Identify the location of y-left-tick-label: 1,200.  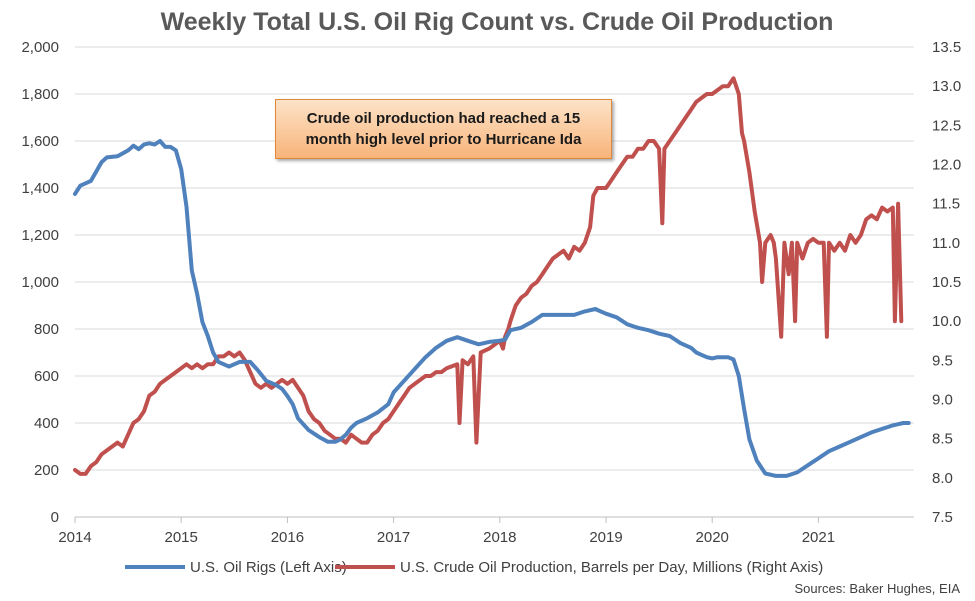
(40, 235).